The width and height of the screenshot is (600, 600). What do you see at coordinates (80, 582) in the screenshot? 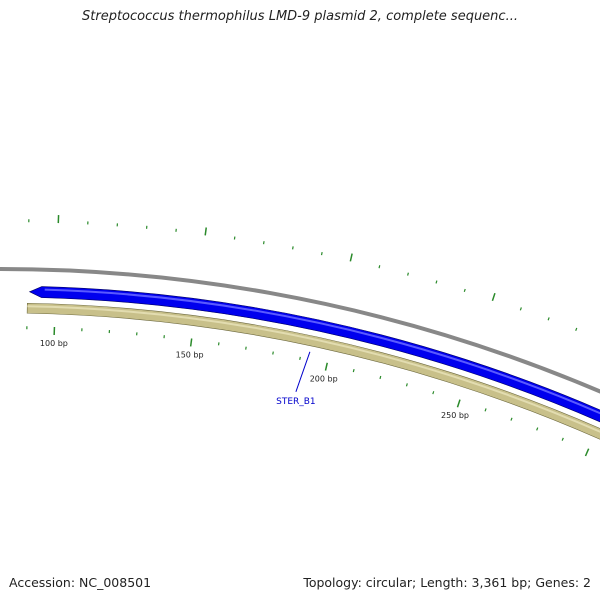
I see `accession-label: Accession: NC_008501` at bounding box center [80, 582].